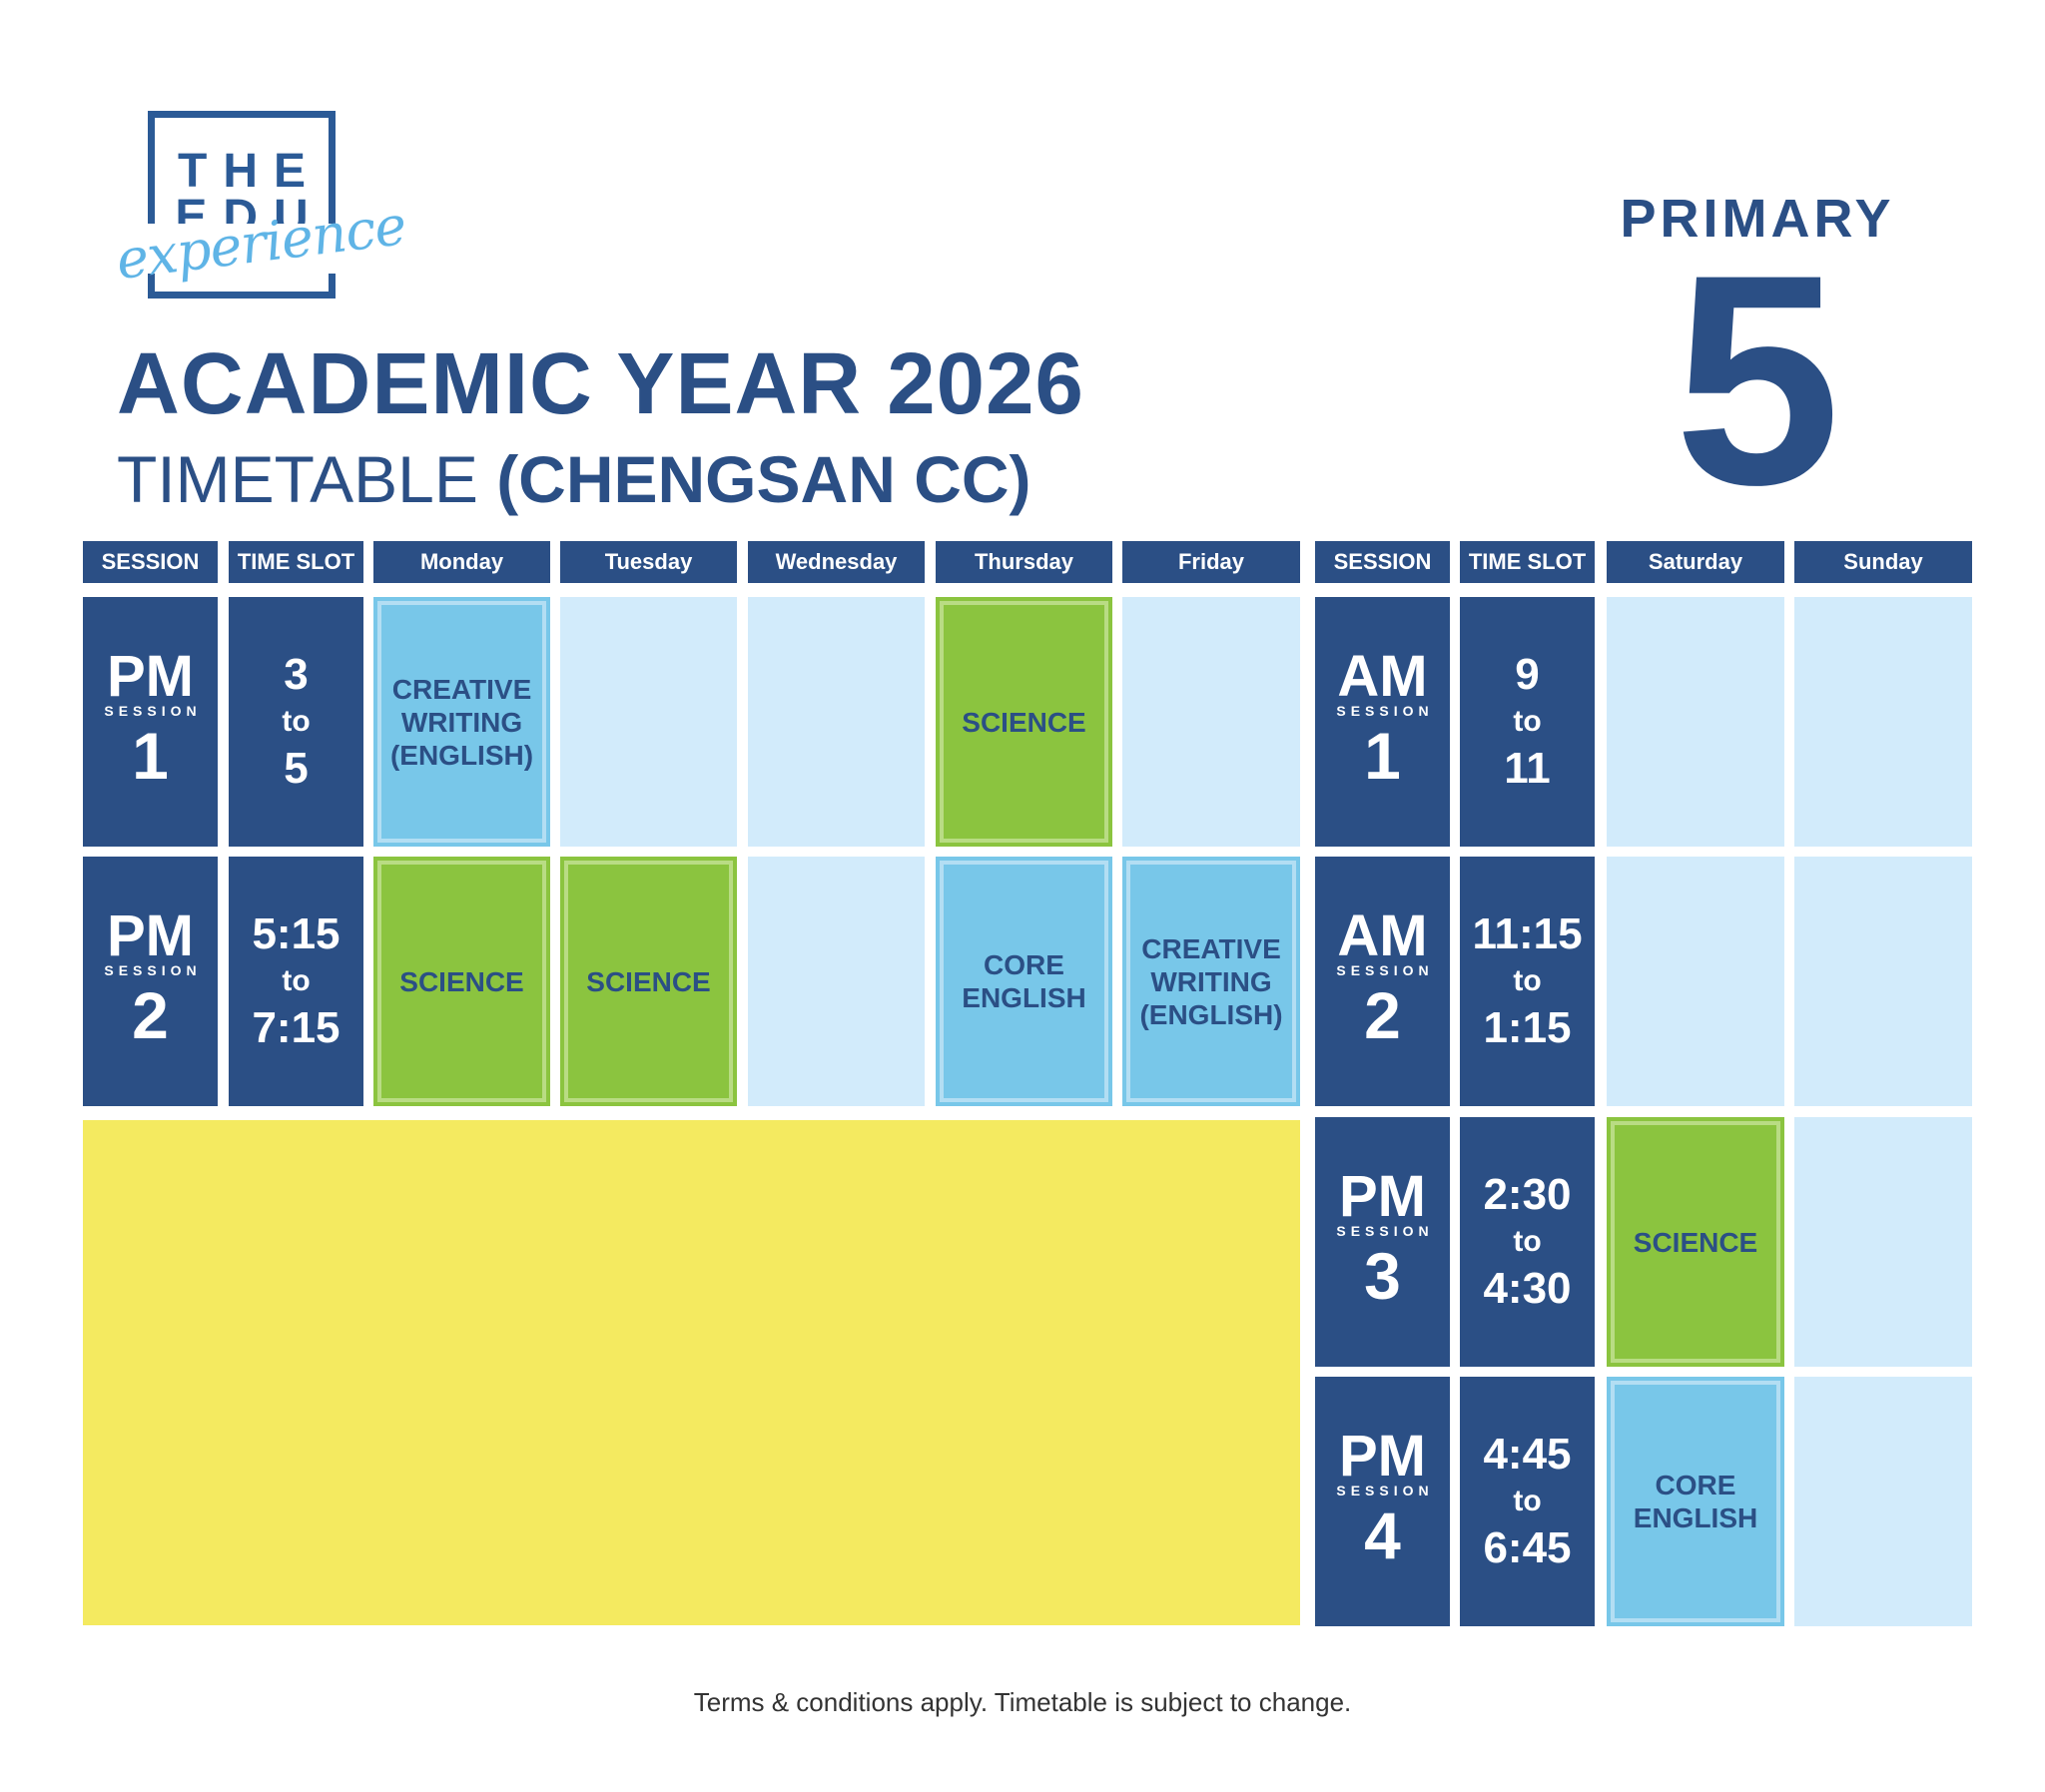 The height and width of the screenshot is (1792, 2045). Describe the element at coordinates (1695, 562) in the screenshot. I see `header-saturday: Saturday` at that location.